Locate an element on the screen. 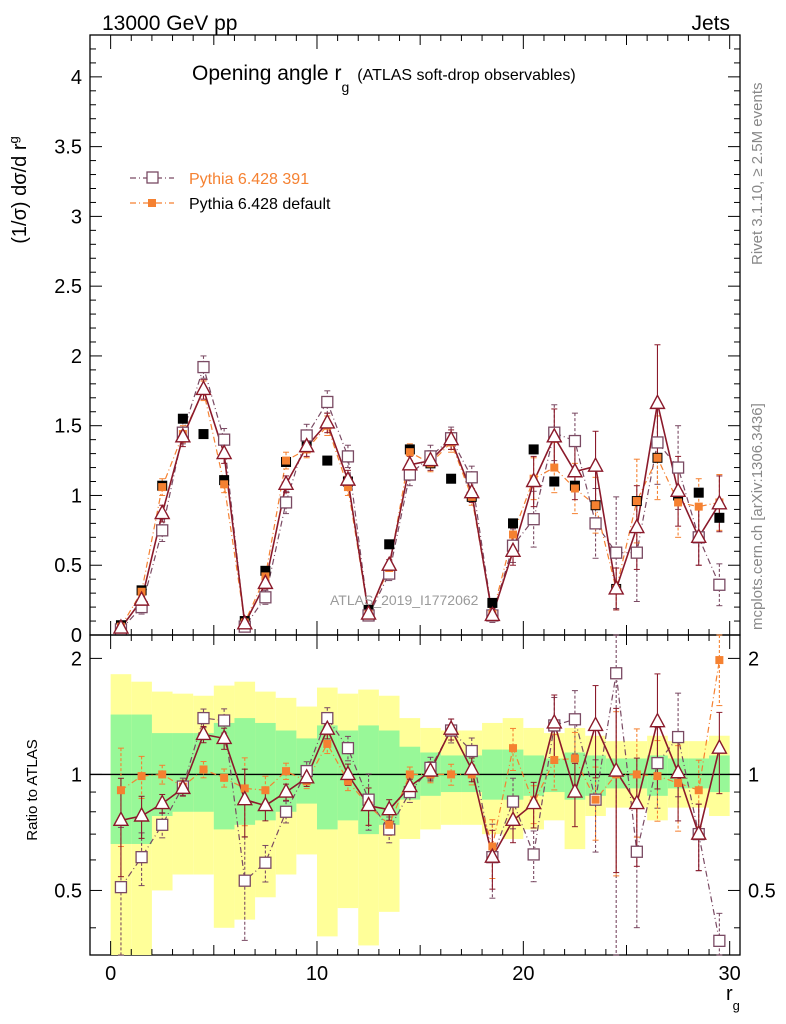 The height and width of the screenshot is (1024, 786). legend-label-pythia-default: Pythia 6.428 default is located at coordinates (260, 204).